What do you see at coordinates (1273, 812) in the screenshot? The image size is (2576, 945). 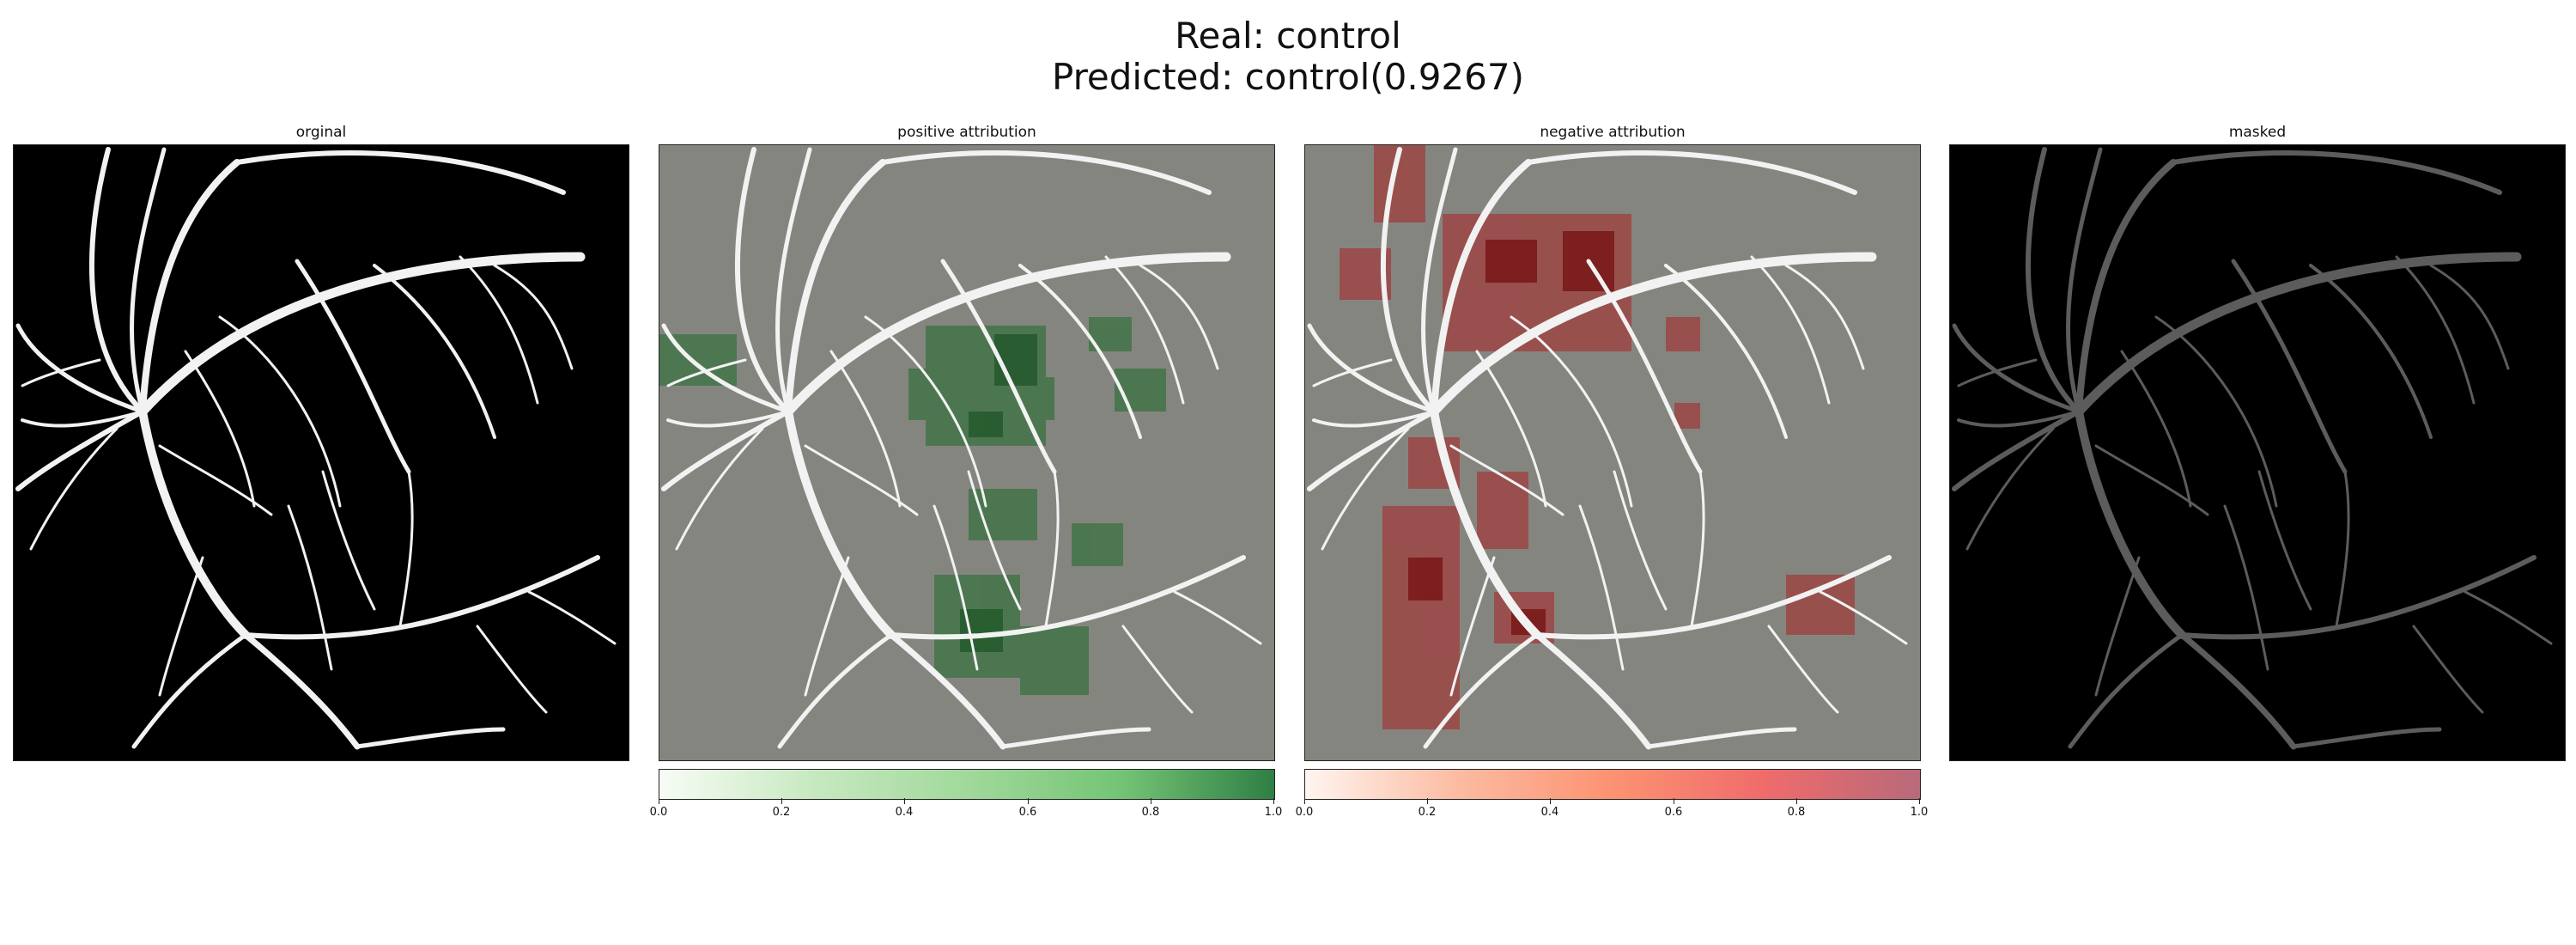 I see `positive-colorbar-tick-label: 1.0` at bounding box center [1273, 812].